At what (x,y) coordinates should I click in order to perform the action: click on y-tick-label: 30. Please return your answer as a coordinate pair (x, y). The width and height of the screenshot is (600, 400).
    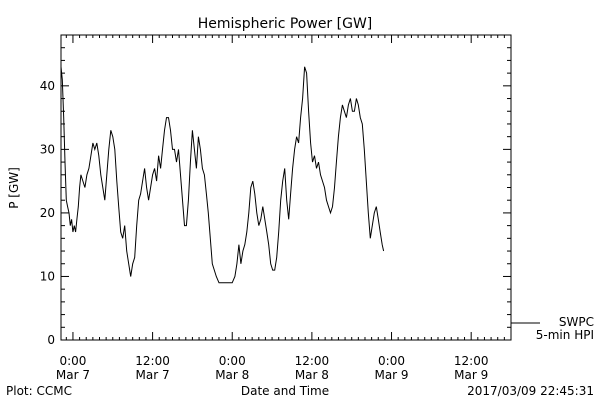
    Looking at the image, I should click on (47, 149).